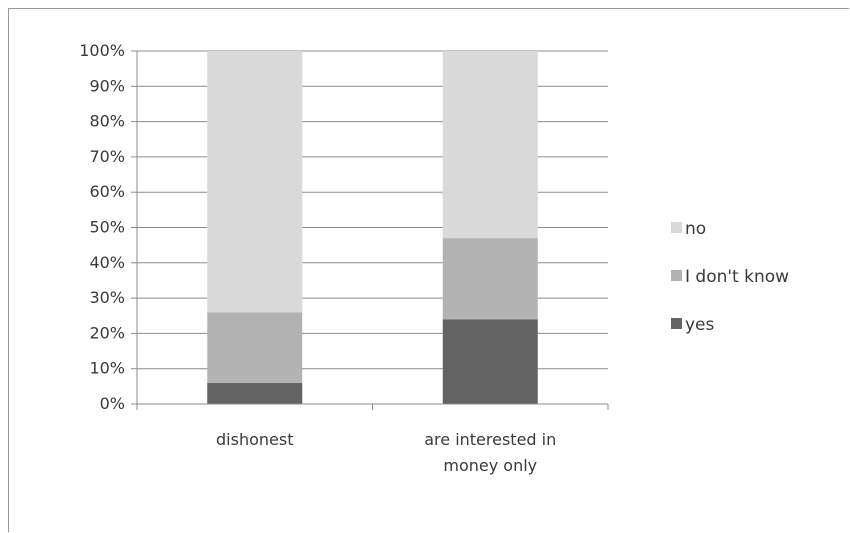 This screenshot has width=850, height=533. I want to click on x-category-label: money only, so click(490, 465).